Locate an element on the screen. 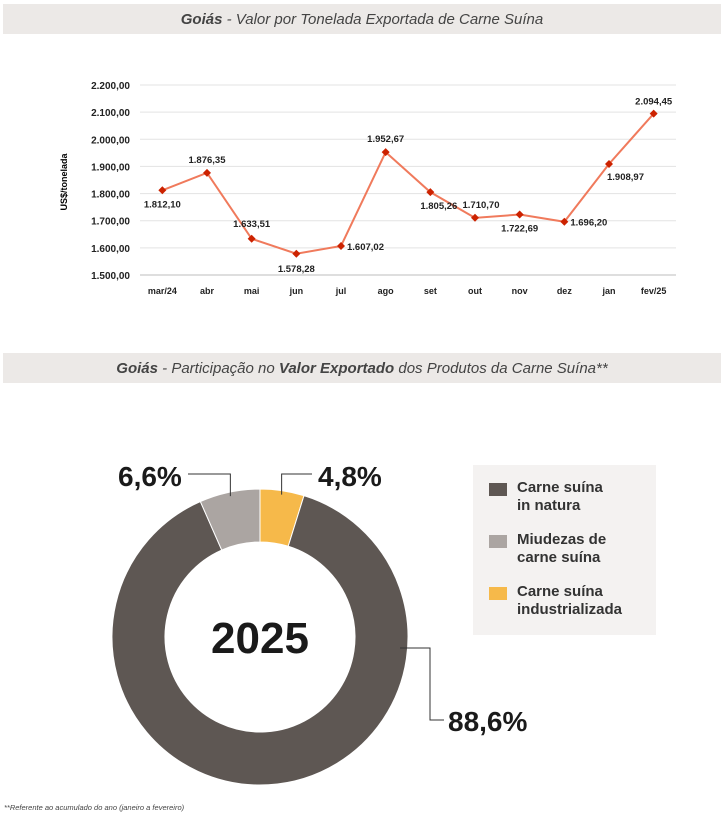  donut-center-label: 2025 is located at coordinates (260, 638).